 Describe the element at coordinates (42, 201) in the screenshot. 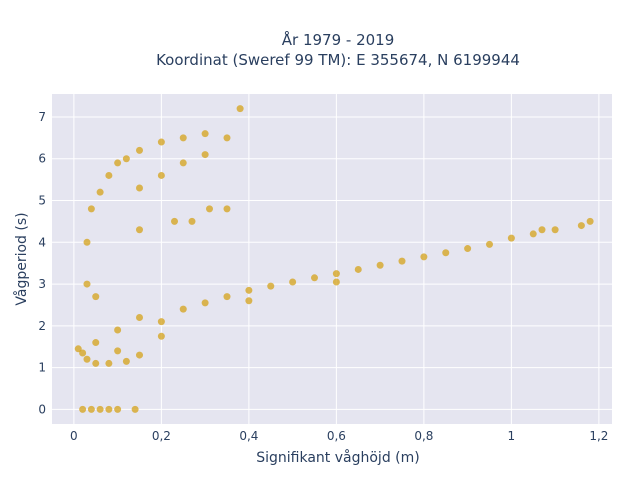

I see `y-tick-label-5: 5` at that location.